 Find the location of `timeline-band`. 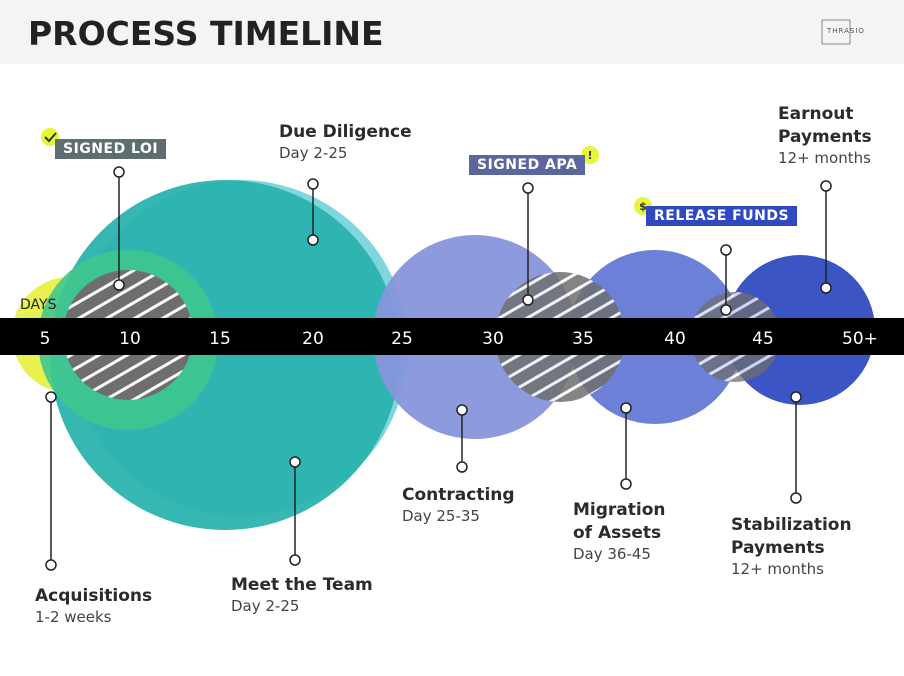

timeline-band is located at coordinates (452, 336).